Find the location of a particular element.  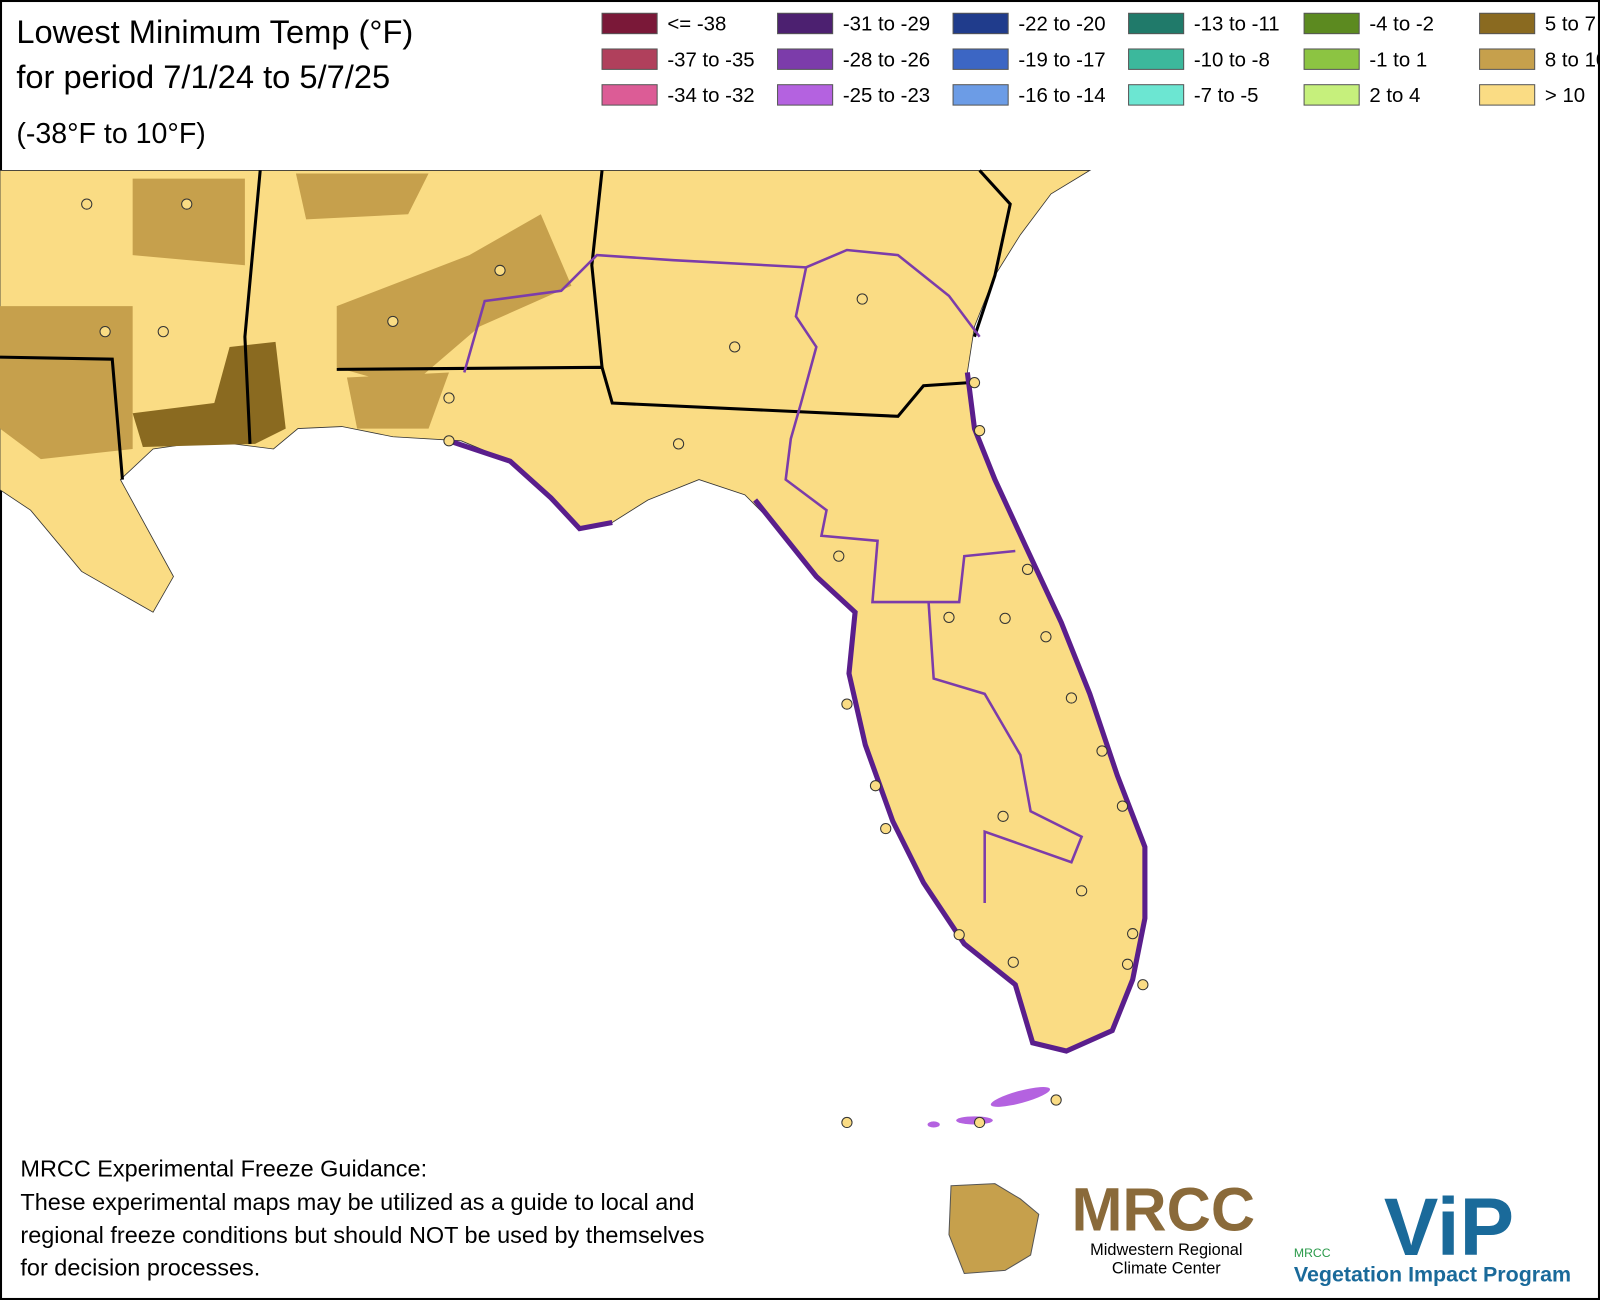

period: for period 7/1/24 to 5/7/25 is located at coordinates (203, 76).